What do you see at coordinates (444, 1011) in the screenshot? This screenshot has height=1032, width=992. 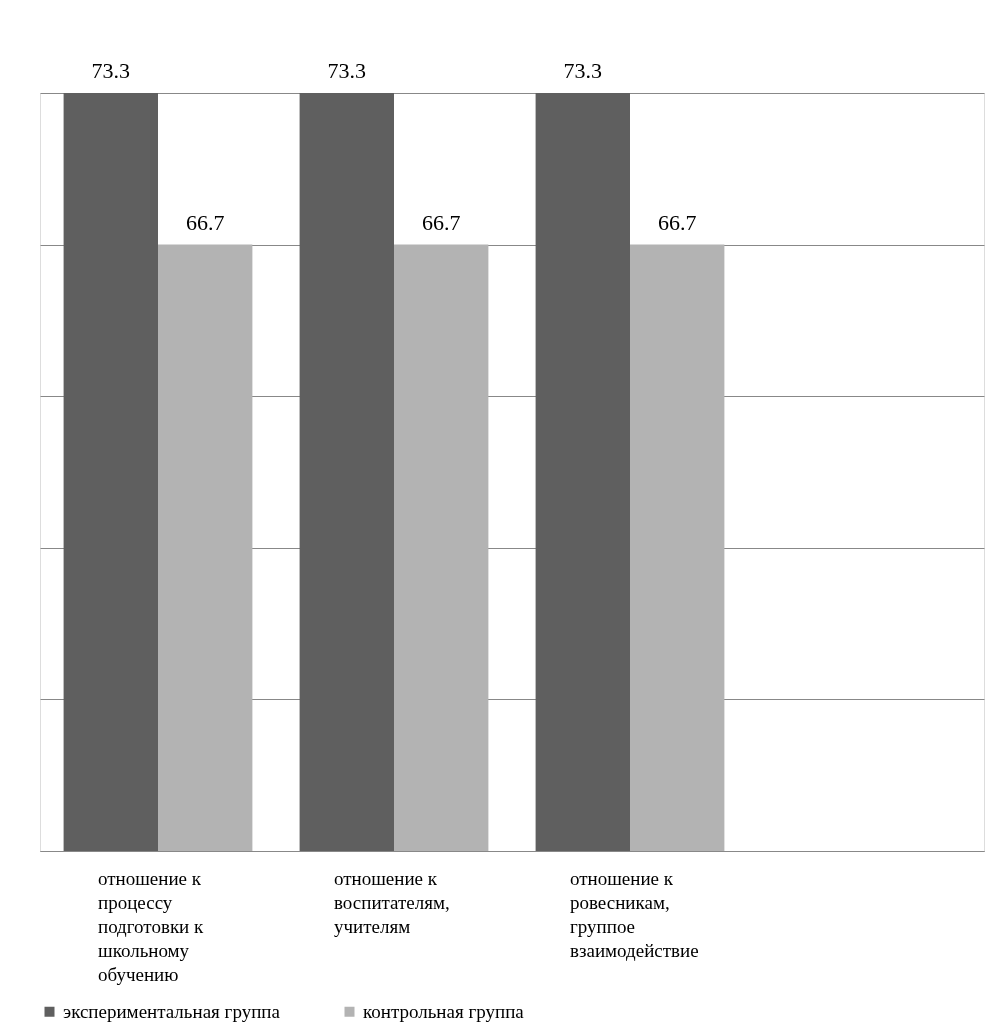 I see `legend-label: контрольная группа` at bounding box center [444, 1011].